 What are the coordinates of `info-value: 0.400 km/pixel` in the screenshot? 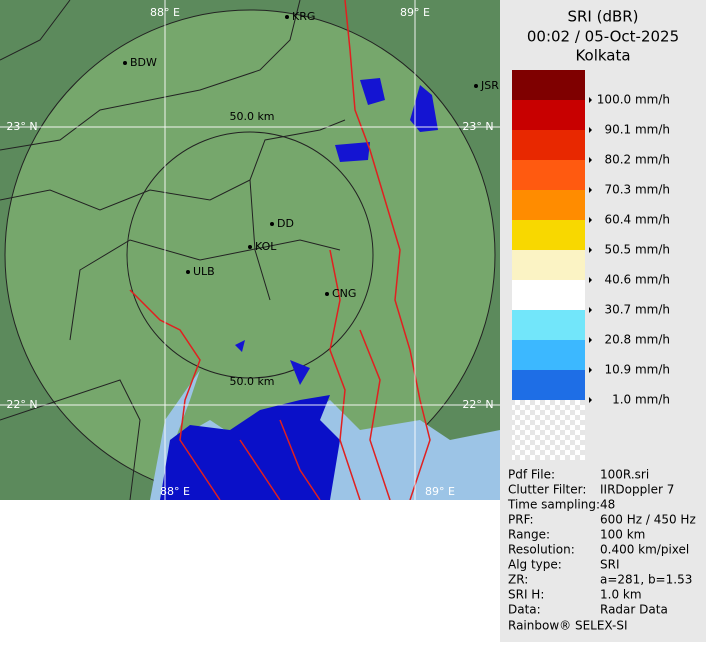 It's located at (644, 550).